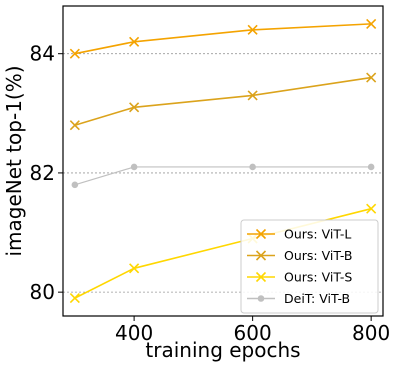 The height and width of the screenshot is (365, 397). I want to click on legend-item-2: Ours: ViT-S, so click(299, 277).